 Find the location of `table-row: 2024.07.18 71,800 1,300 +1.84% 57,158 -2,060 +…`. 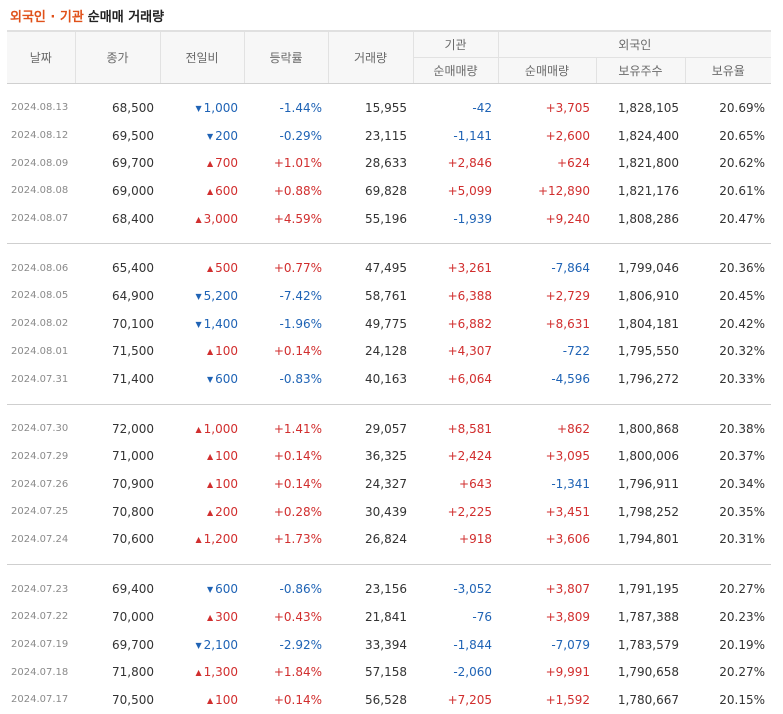

table-row: 2024.07.18 71,800 1,300 +1.84% 57,158 -2,060 +… is located at coordinates (389, 672).